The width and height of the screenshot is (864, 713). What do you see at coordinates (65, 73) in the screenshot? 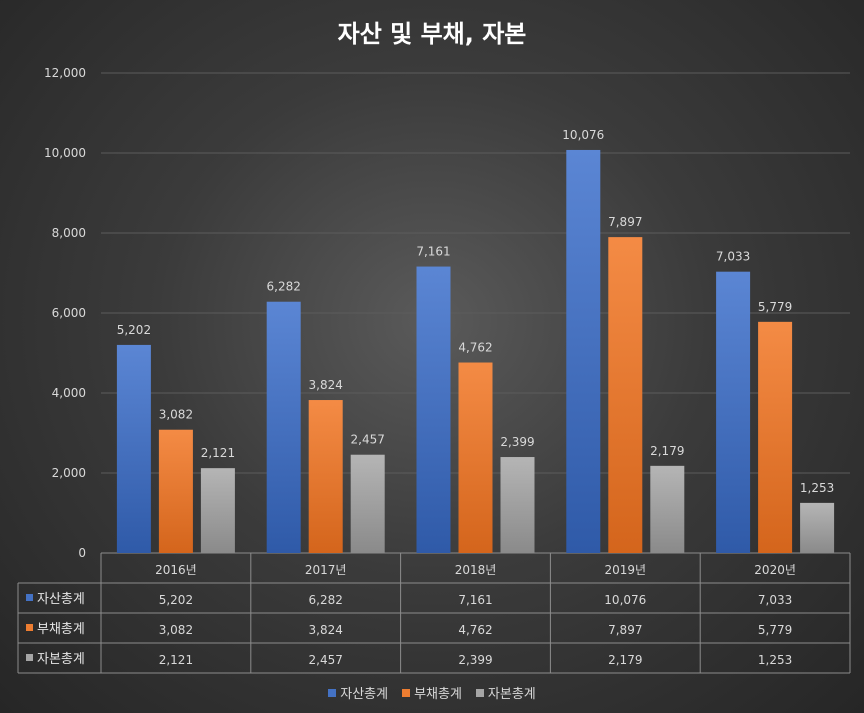
I see `y-tick-label: 12,000` at bounding box center [65, 73].